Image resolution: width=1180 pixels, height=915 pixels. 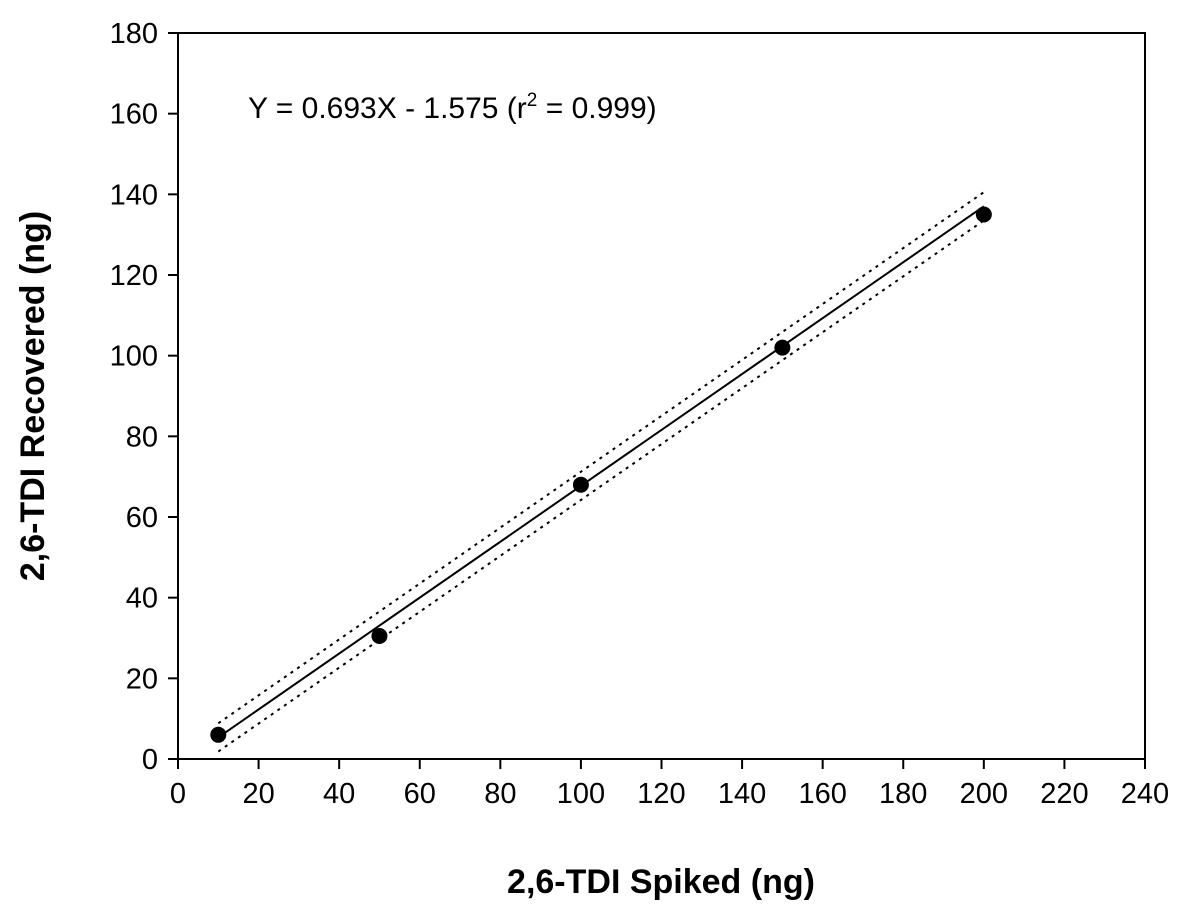 What do you see at coordinates (581, 794) in the screenshot?
I see `x-tick-label: 100` at bounding box center [581, 794].